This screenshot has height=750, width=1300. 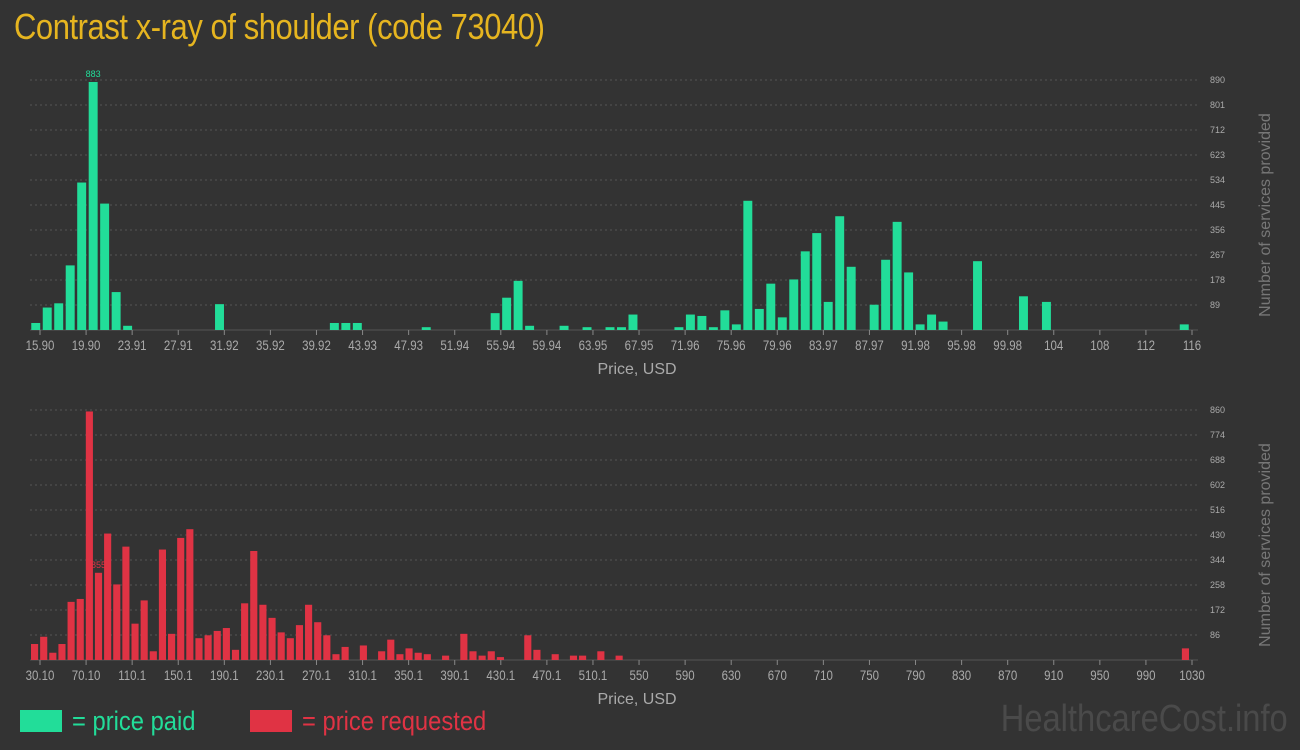 I want to click on requested-ytick-label: 860, so click(x=1217, y=410).